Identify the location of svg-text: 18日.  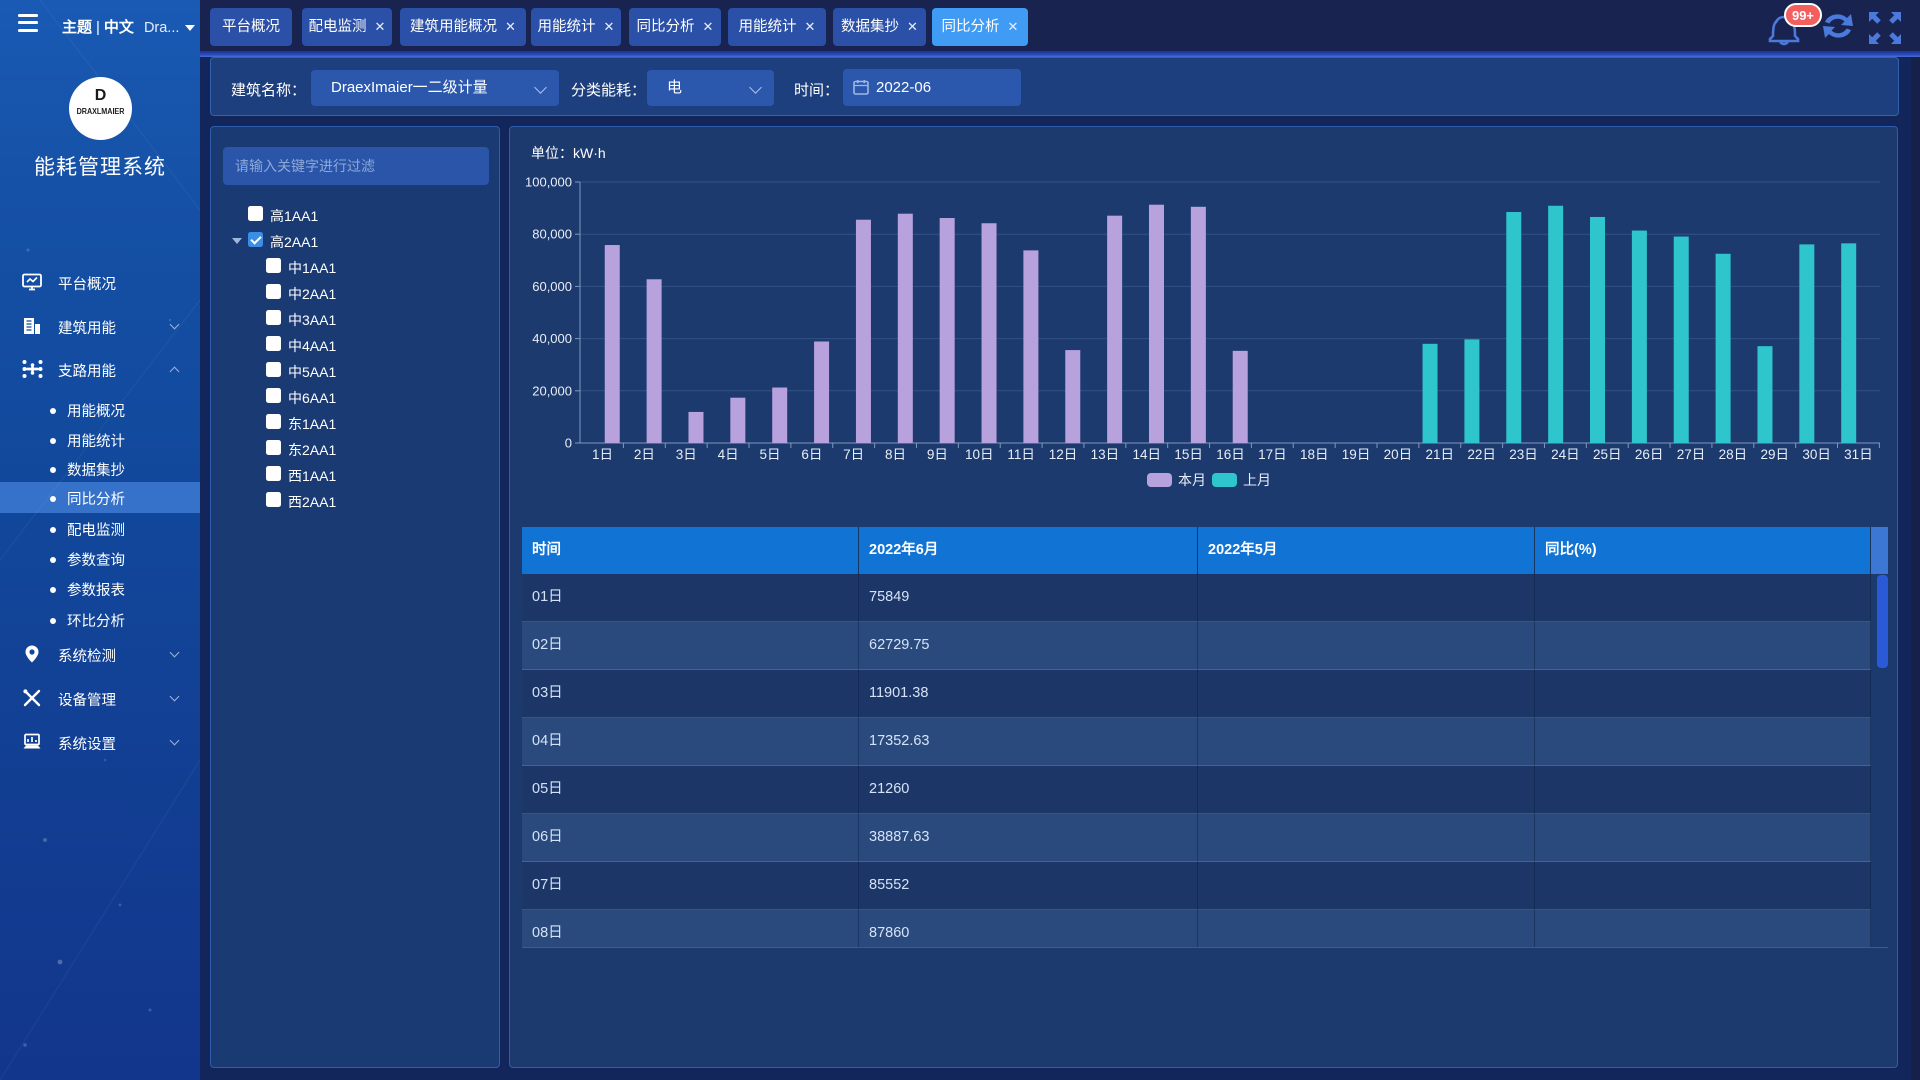
(1314, 454).